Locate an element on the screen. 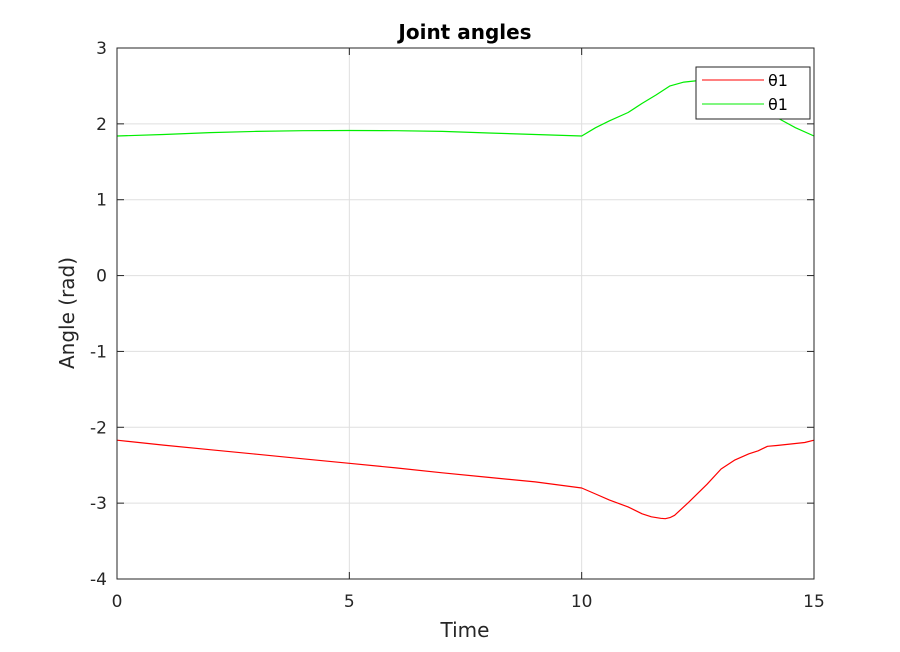  legend-box is located at coordinates (753, 93).